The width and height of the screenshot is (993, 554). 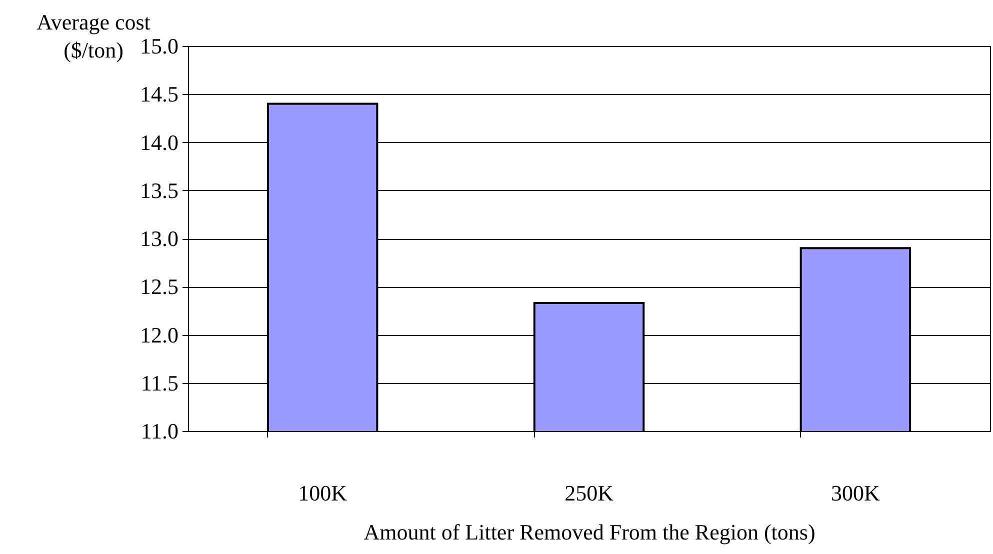 I want to click on x-tick-label: 250K, so click(x=589, y=493).